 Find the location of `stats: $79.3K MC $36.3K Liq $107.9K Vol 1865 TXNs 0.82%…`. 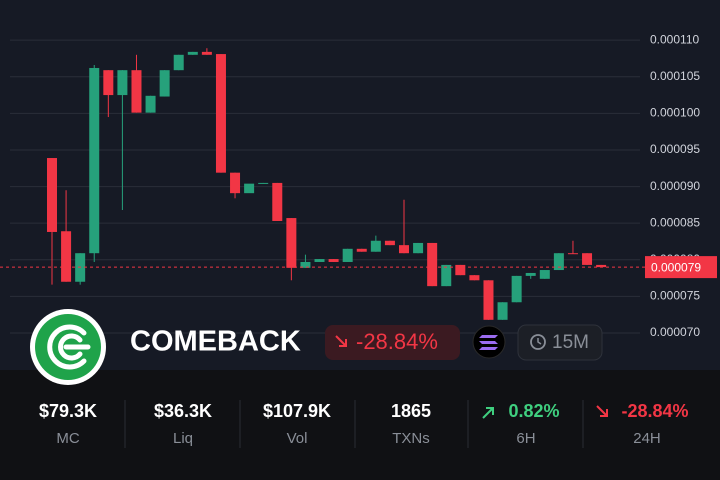

stats: $79.3K MC $36.3K Liq $107.9K Vol 1865 TXNs 0.82%… is located at coordinates (364, 424).